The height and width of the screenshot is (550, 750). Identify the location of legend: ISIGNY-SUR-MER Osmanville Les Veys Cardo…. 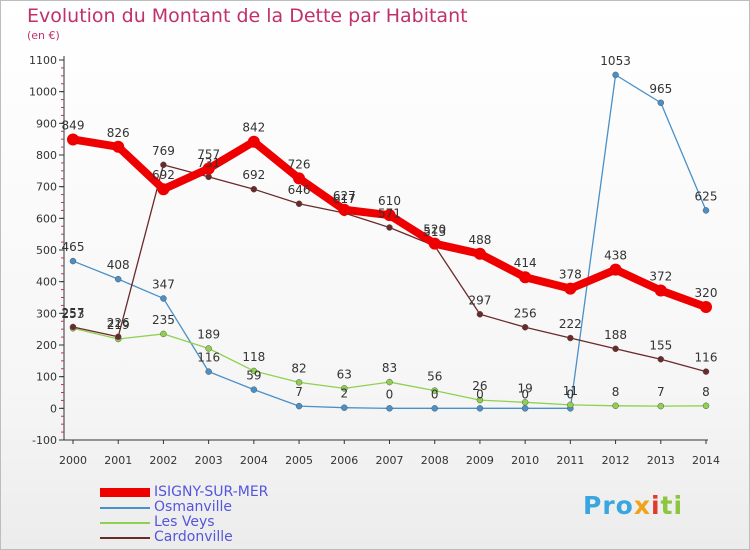
(200, 515).